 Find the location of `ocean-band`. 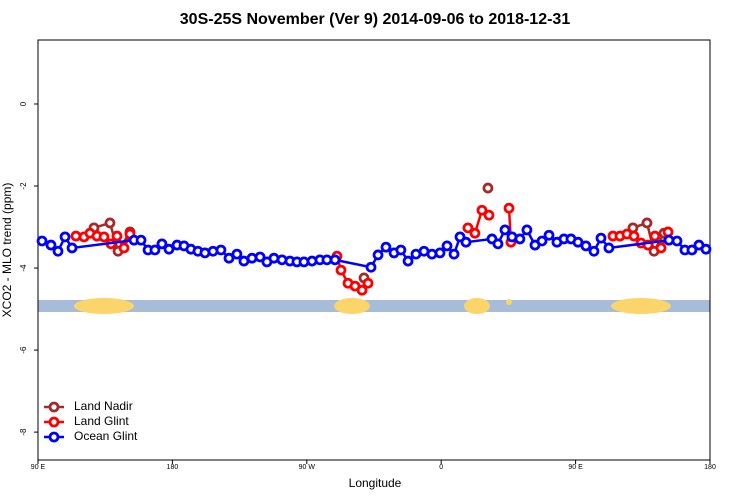

ocean-band is located at coordinates (374, 306).